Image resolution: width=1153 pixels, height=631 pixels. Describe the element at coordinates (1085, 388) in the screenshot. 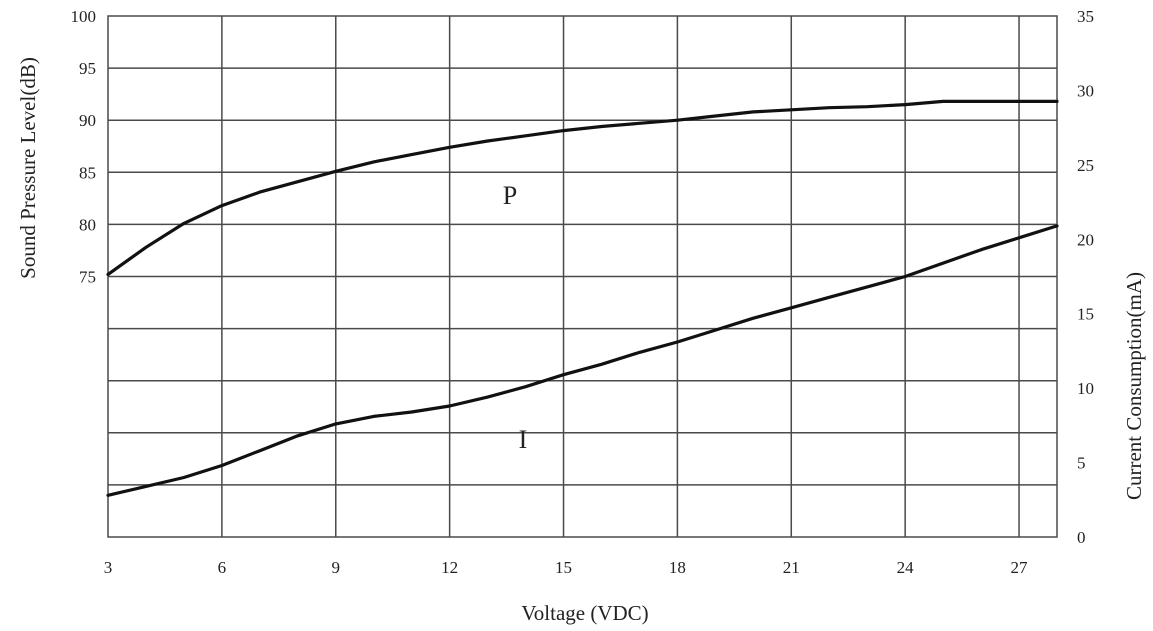

I see `y-right-tick-label: 10` at that location.